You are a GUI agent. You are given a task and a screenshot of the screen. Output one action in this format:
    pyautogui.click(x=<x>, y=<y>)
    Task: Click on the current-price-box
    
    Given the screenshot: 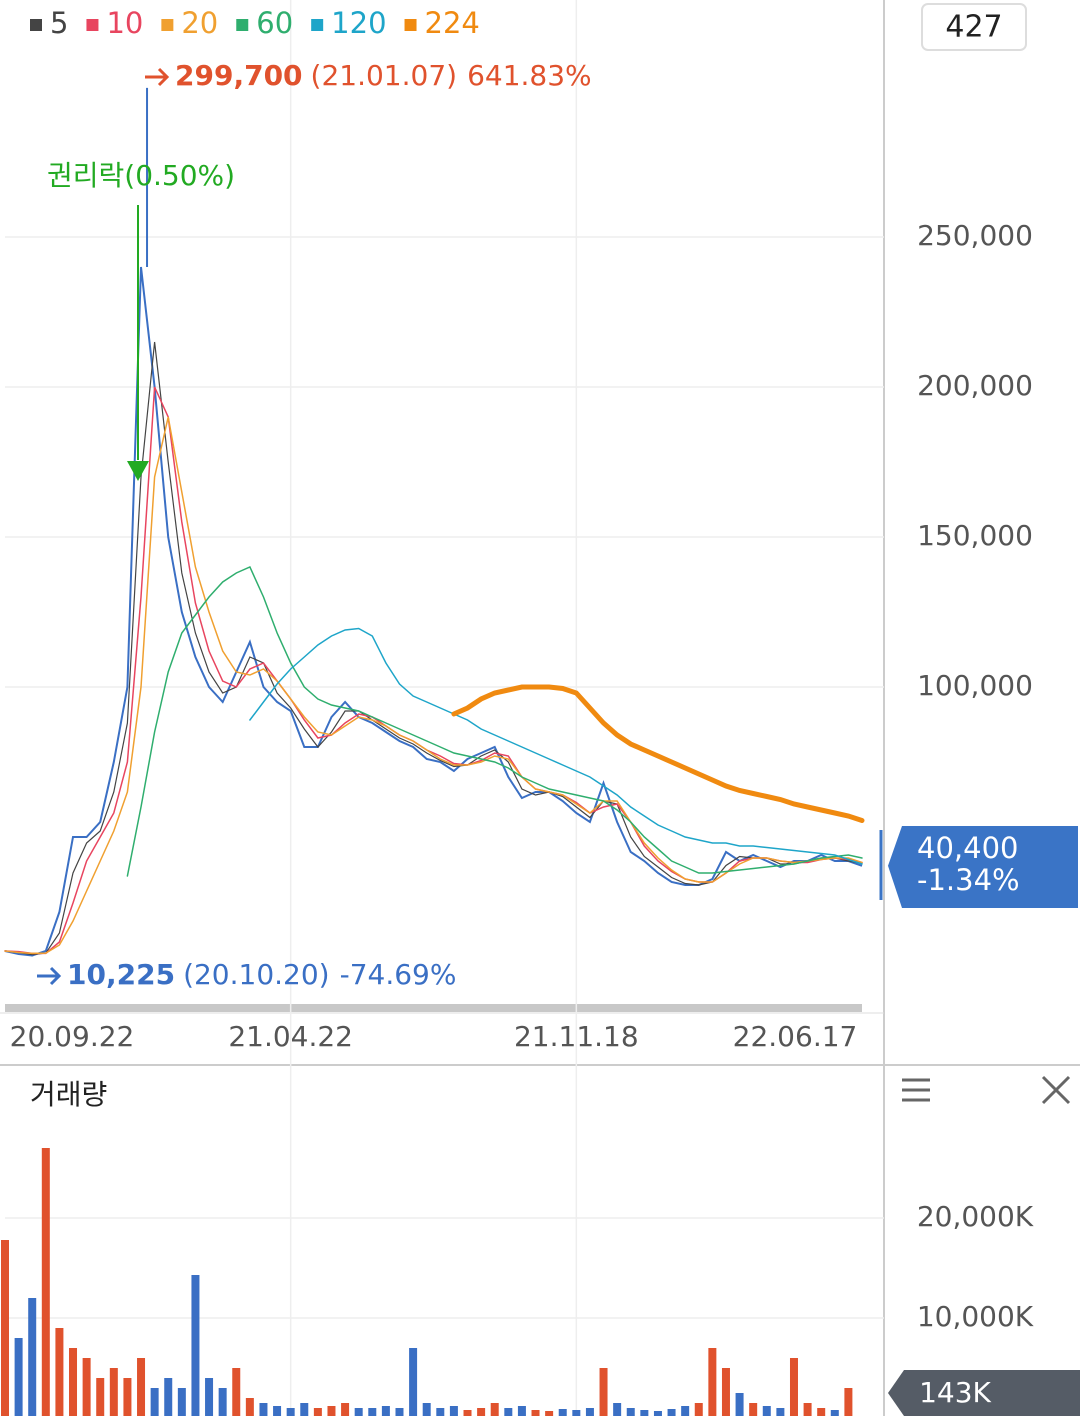 What is the action you would take?
    pyautogui.click(x=983, y=867)
    